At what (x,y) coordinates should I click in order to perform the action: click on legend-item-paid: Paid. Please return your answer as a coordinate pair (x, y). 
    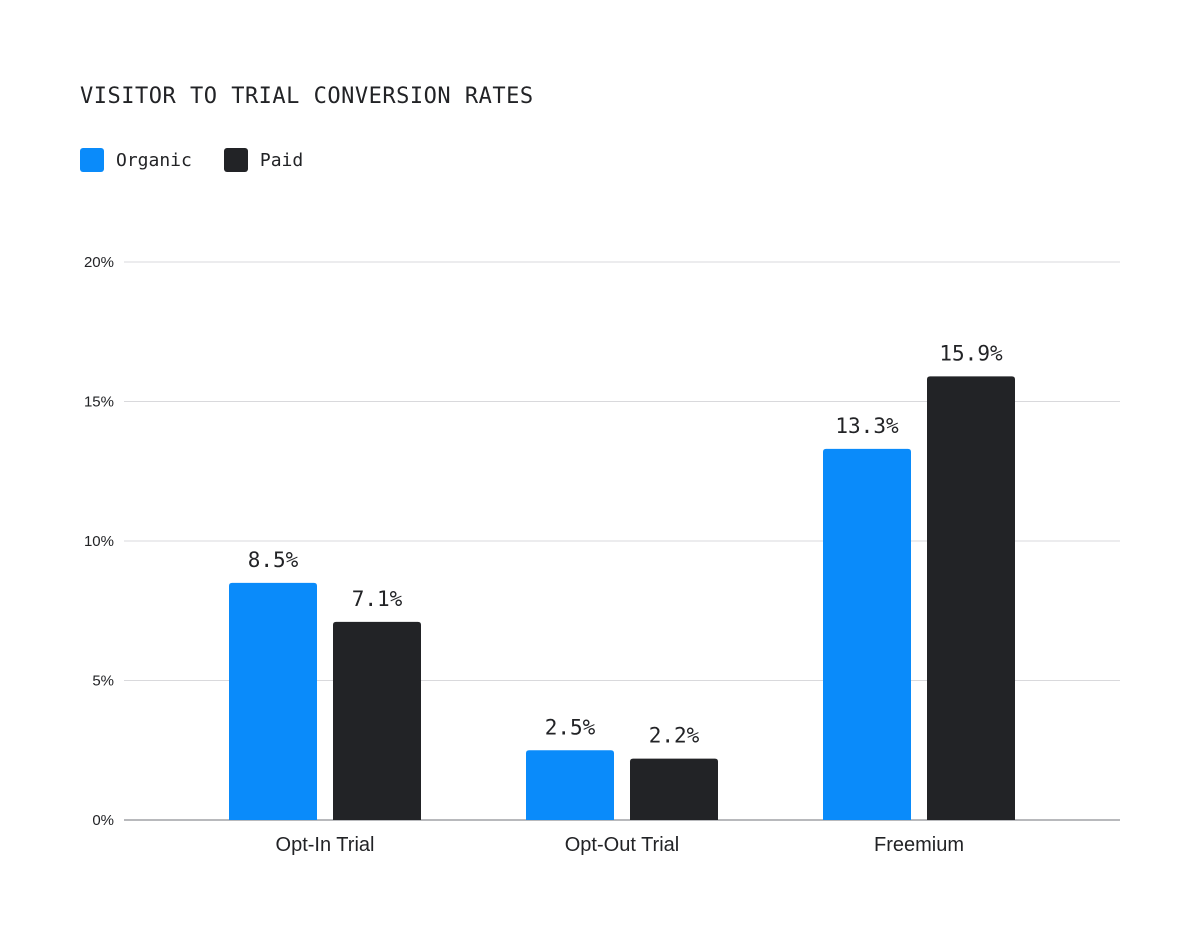
    Looking at the image, I should click on (263, 160).